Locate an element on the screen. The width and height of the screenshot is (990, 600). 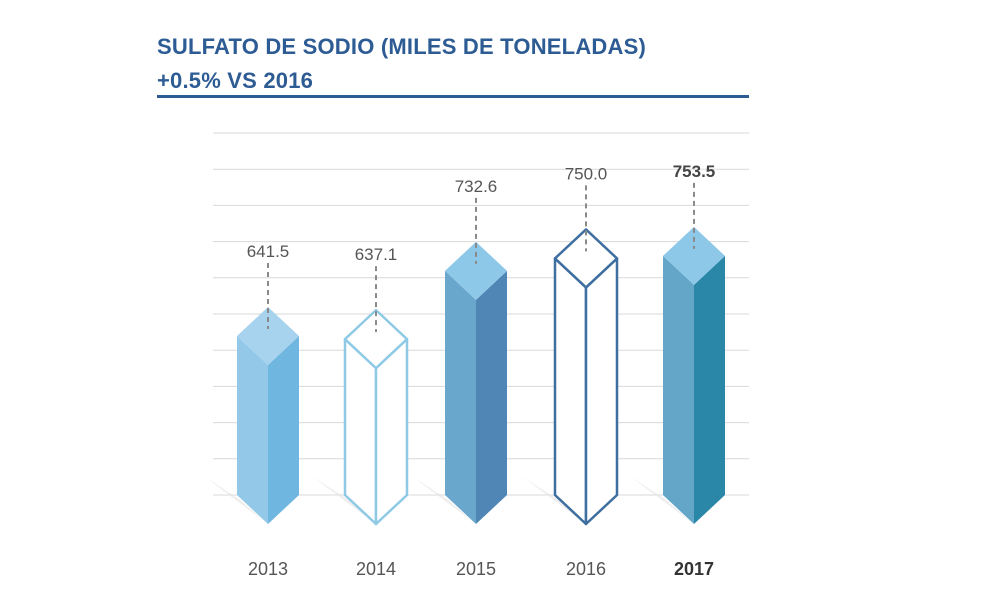
chart-title: SULFATO DE SODIO (MILES DE TONELADAS) is located at coordinates (401, 46).